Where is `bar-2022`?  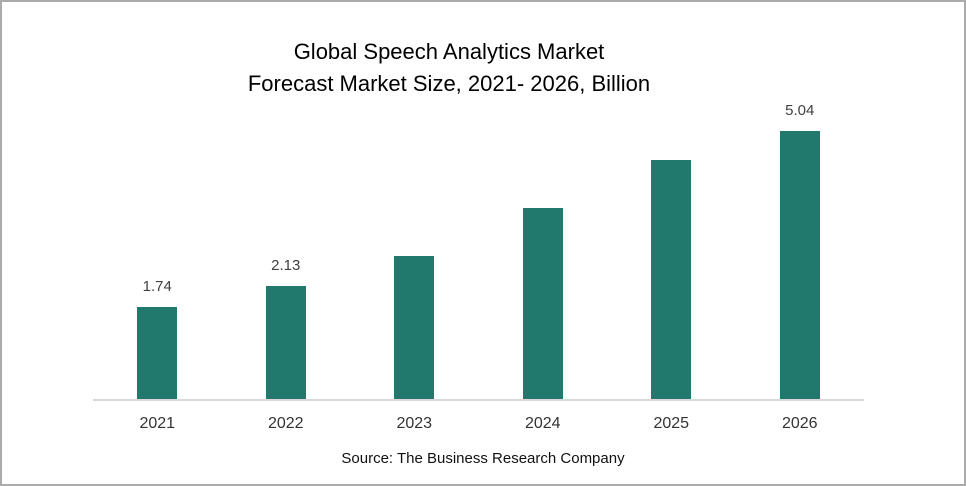 bar-2022 is located at coordinates (285, 343).